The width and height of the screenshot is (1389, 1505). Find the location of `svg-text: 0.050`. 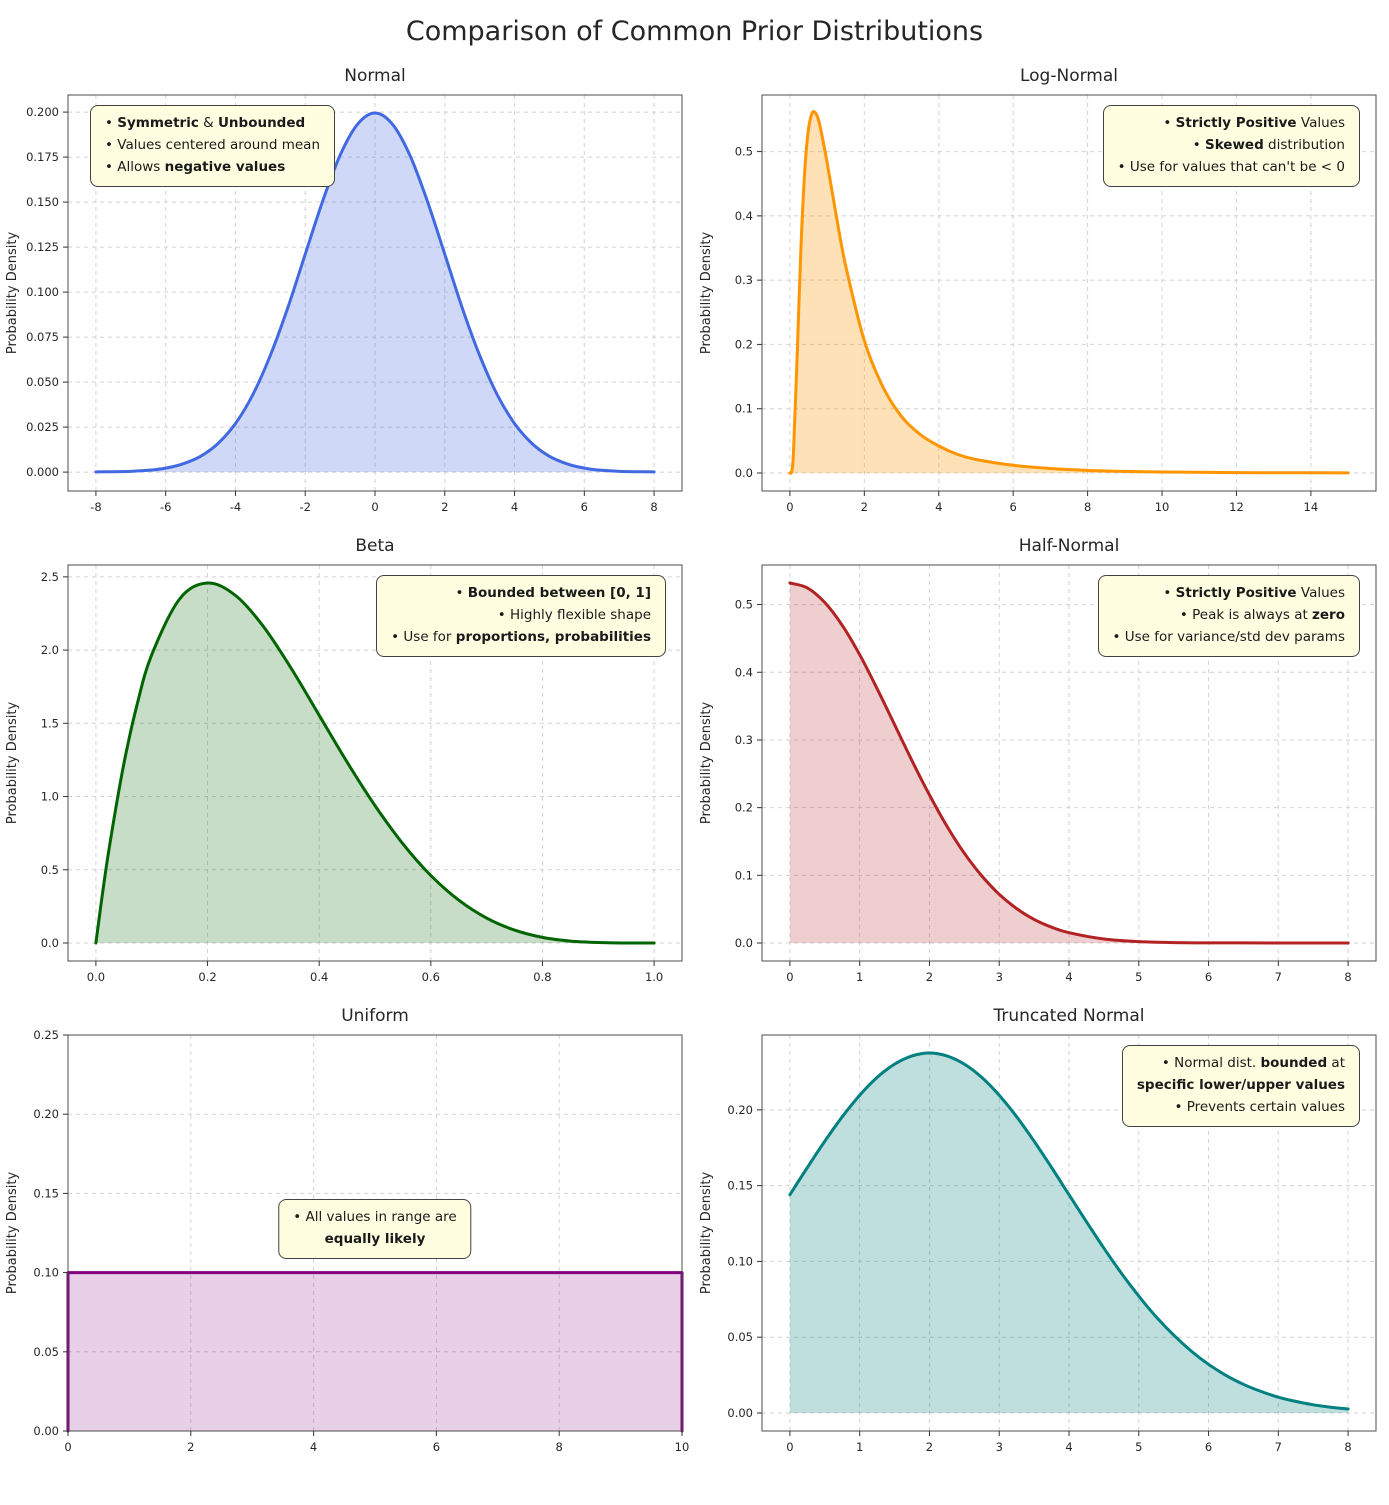

svg-text: 0.050 is located at coordinates (42, 382).